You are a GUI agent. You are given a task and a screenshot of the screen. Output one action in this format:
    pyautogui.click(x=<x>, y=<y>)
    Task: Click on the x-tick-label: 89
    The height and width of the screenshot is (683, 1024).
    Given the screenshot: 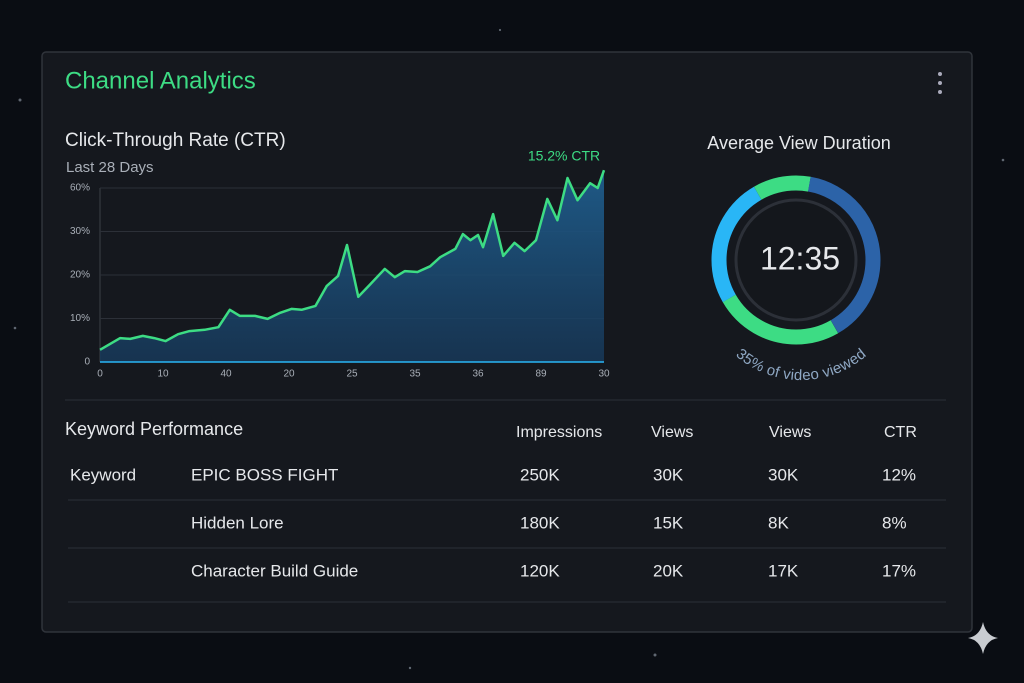 What is the action you would take?
    pyautogui.click(x=541, y=374)
    